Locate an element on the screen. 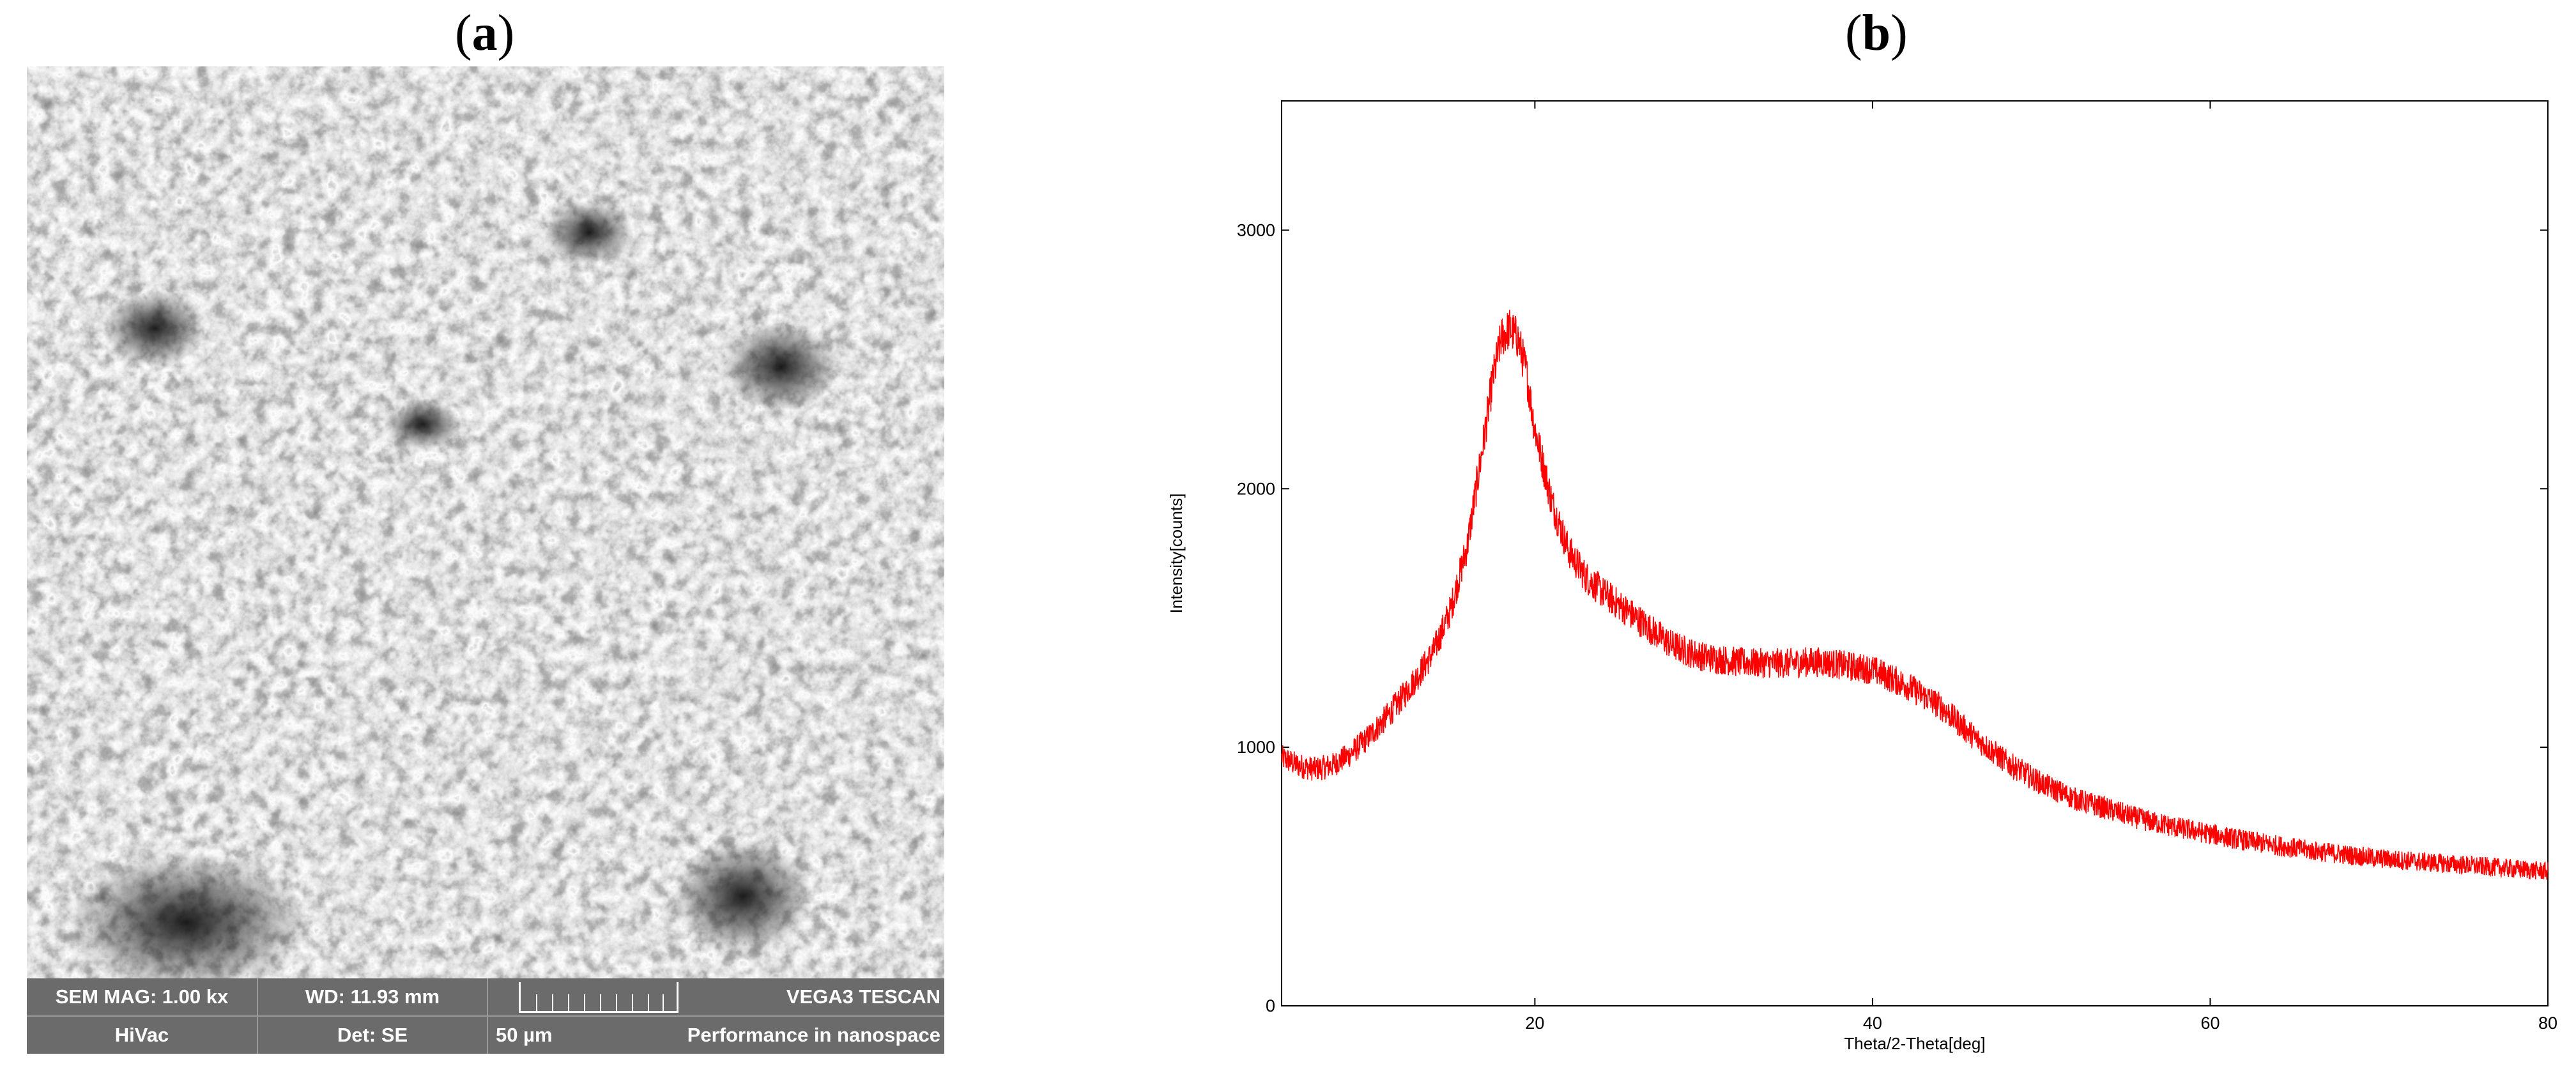 The width and height of the screenshot is (2576, 1078). y-tick-label: 1000 is located at coordinates (1256, 748).